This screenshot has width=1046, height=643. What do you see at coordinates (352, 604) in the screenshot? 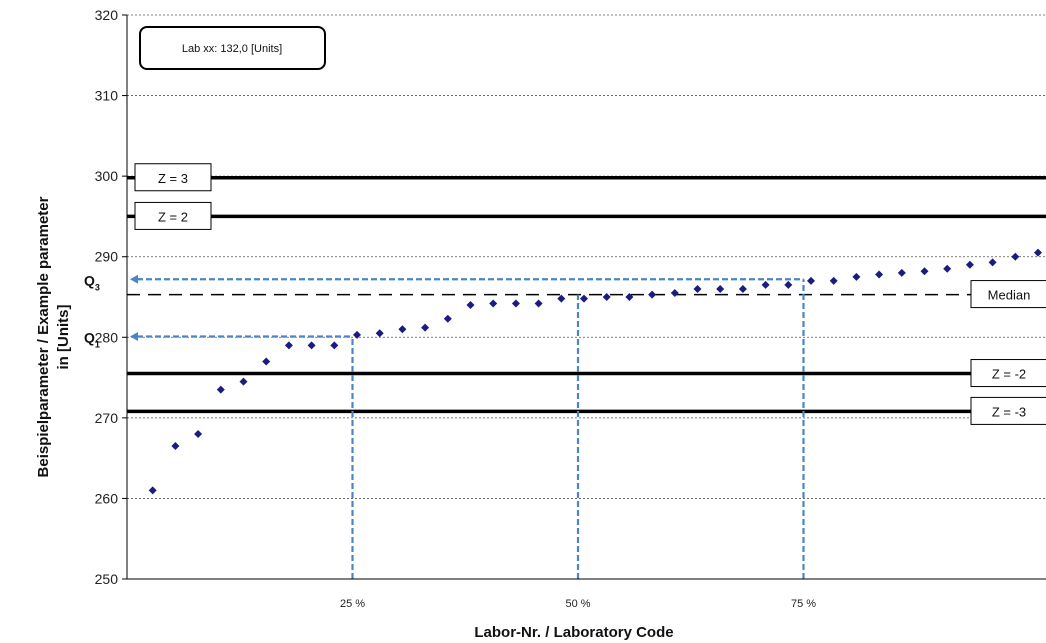
I see `x-percent-label: 25 %` at bounding box center [352, 604].